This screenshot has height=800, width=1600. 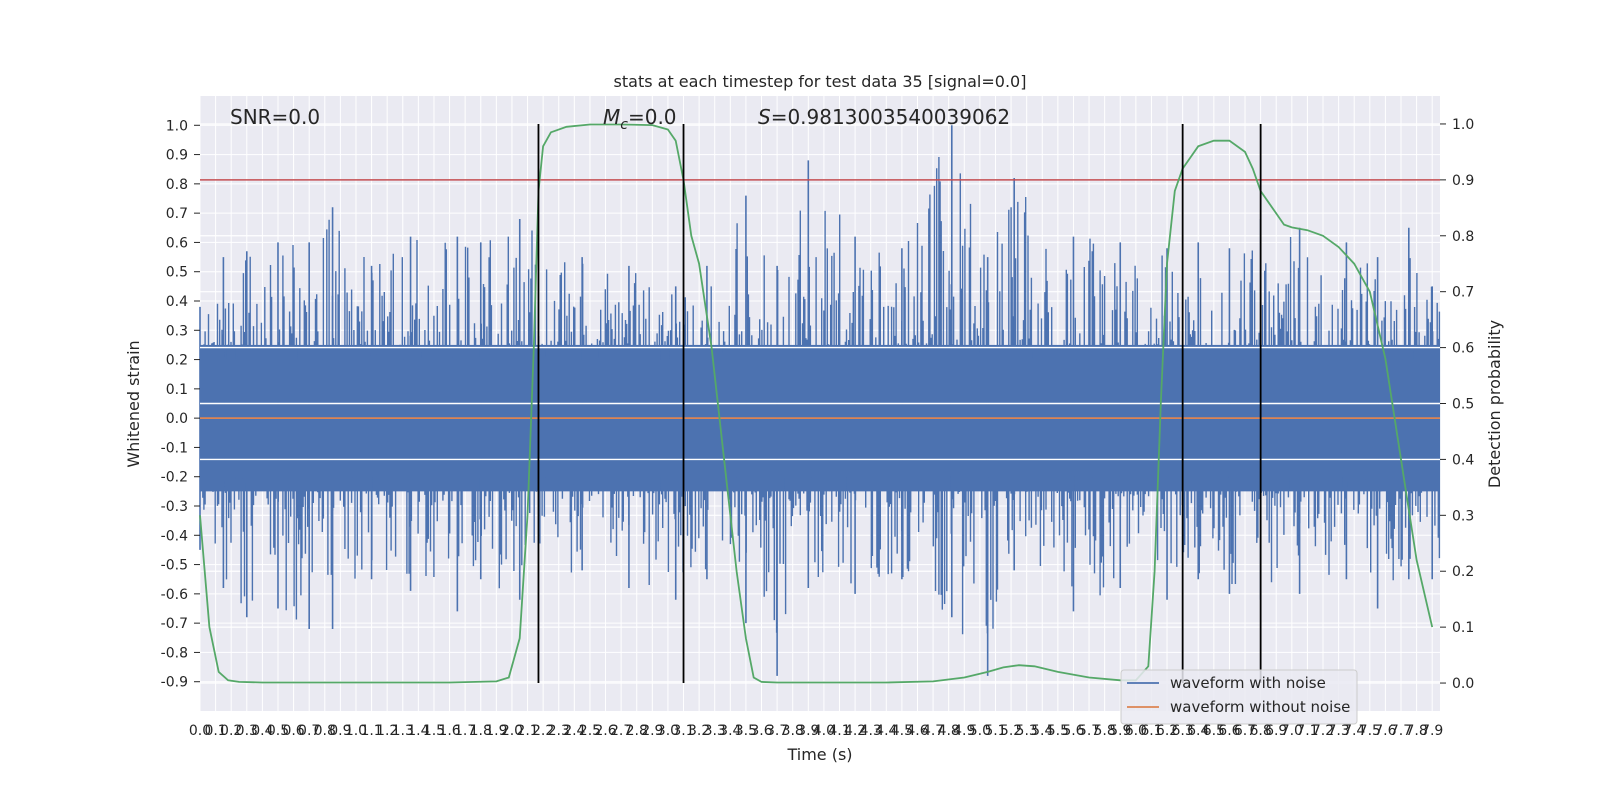 What do you see at coordinates (174, 566) in the screenshot?
I see `y-tick-label: -0.5` at bounding box center [174, 566].